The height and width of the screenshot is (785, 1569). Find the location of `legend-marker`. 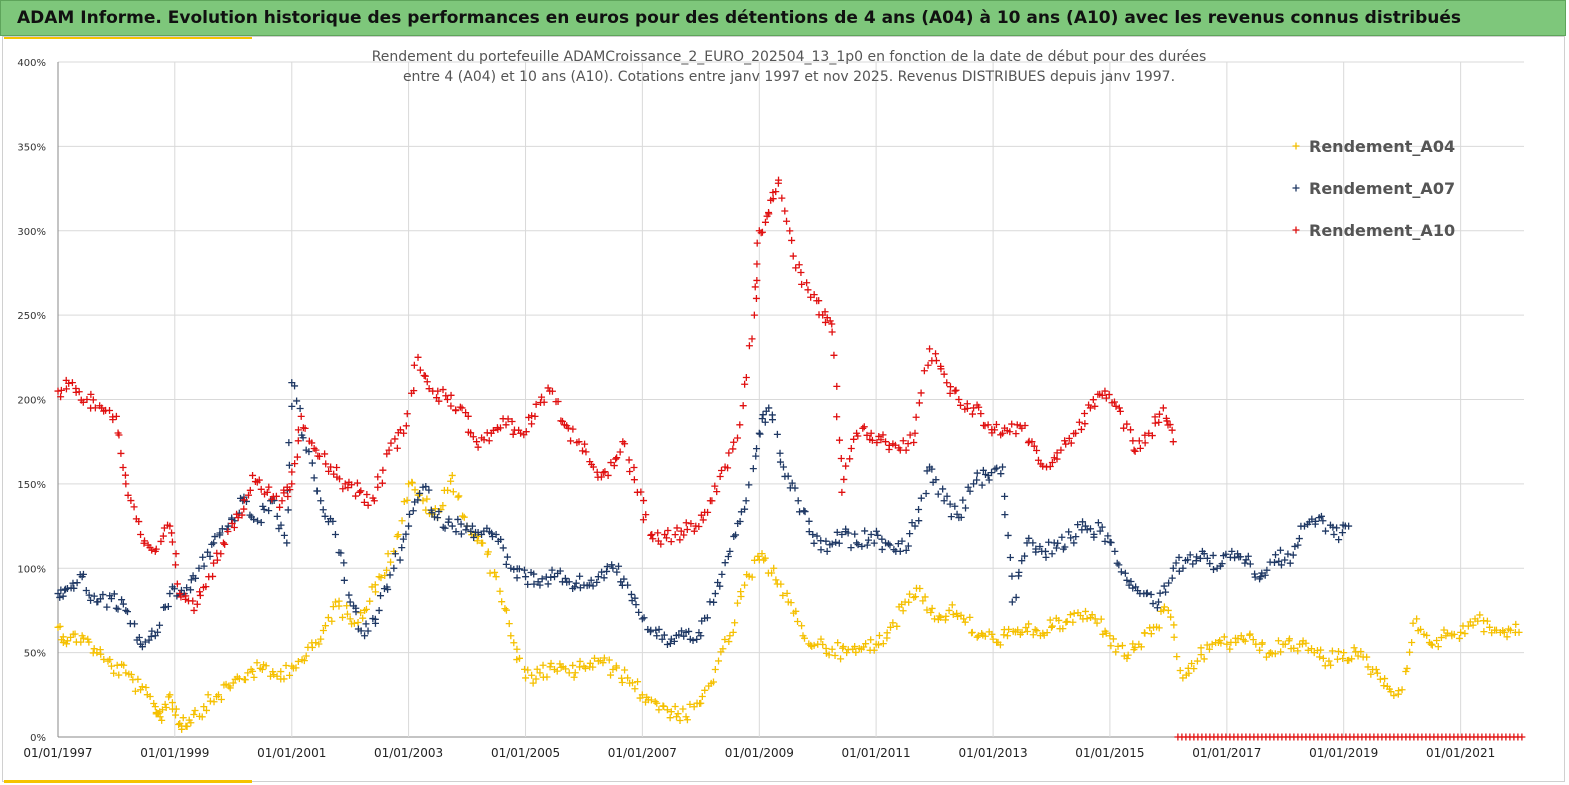

legend-marker is located at coordinates (1296, 188).